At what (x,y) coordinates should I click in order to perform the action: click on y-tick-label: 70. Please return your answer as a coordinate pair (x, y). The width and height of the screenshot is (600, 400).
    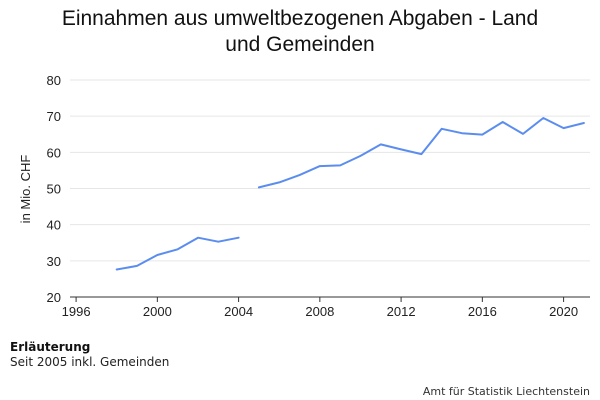
    Looking at the image, I should click on (54, 116).